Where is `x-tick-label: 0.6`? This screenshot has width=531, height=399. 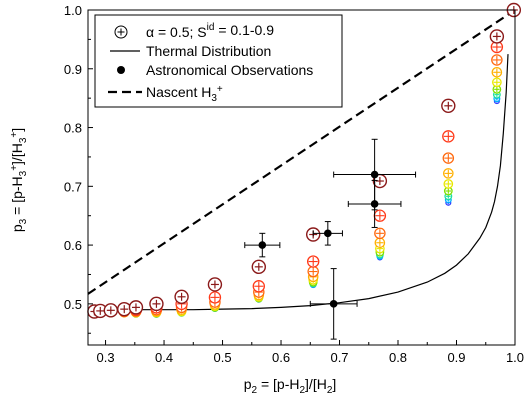
x-tick-label: 0.6 is located at coordinates (281, 357).